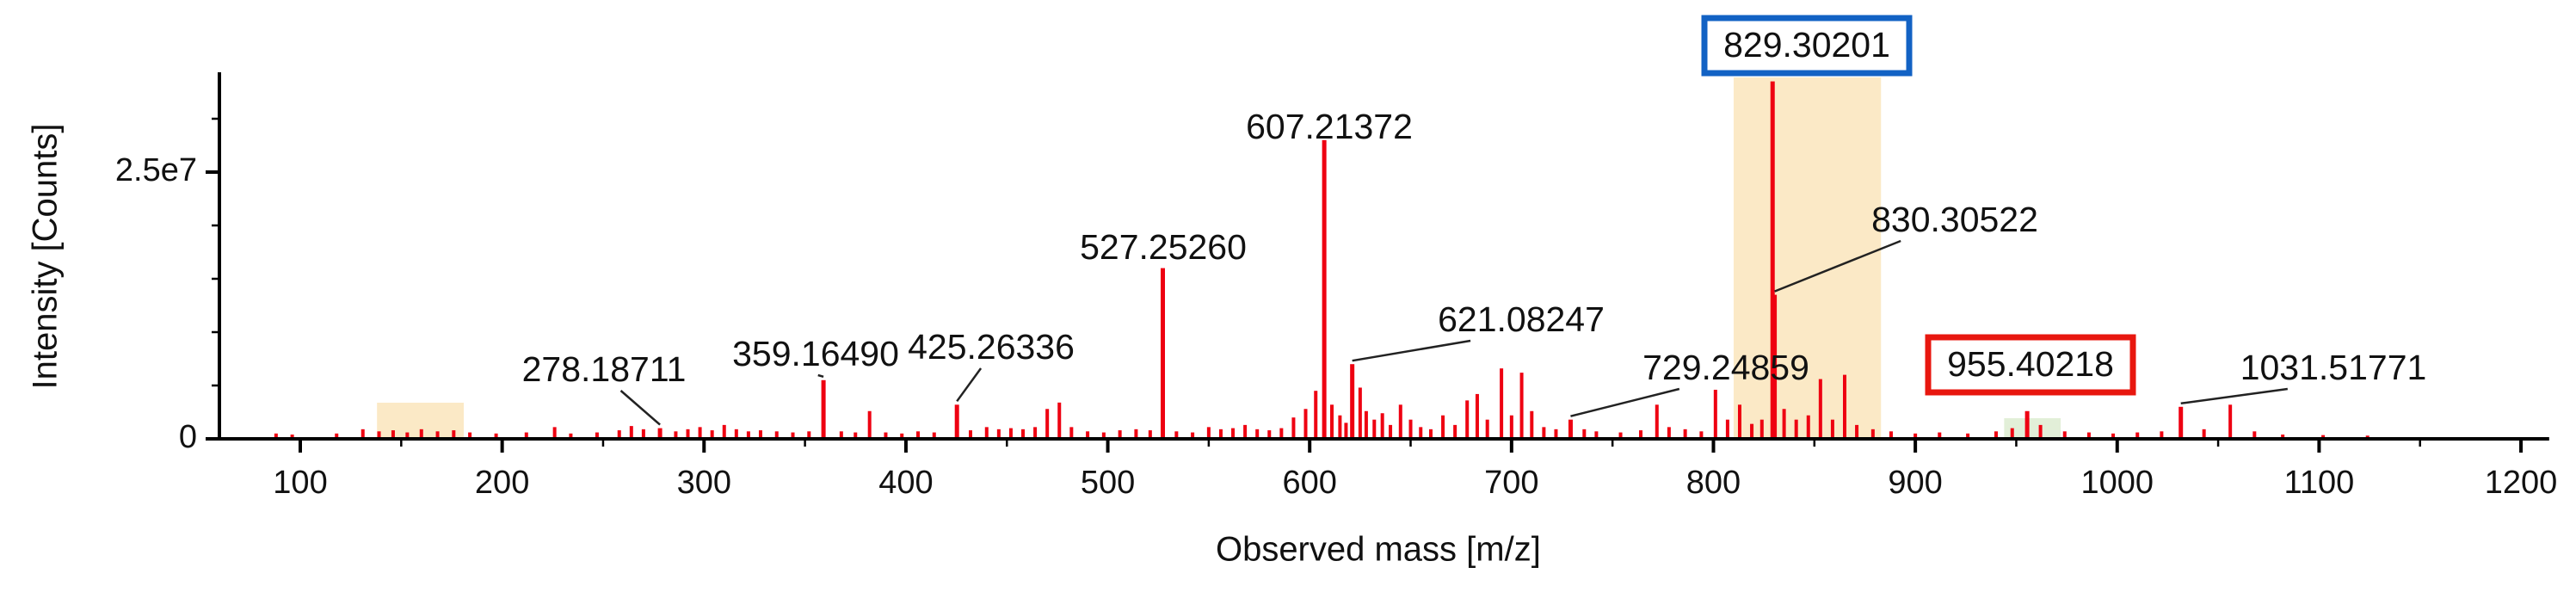 The height and width of the screenshot is (592, 2576). I want to click on peak-label: 955.40218, so click(2031, 364).